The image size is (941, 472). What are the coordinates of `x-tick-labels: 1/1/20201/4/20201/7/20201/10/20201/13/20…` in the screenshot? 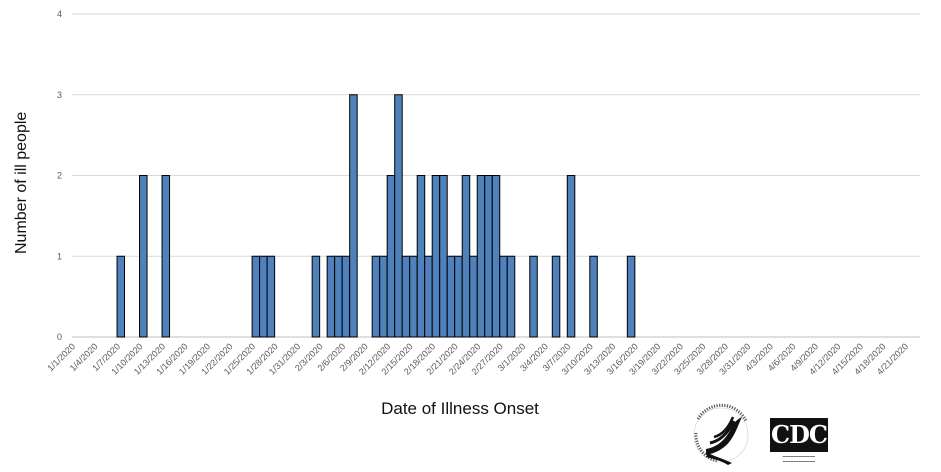 It's located at (477, 358).